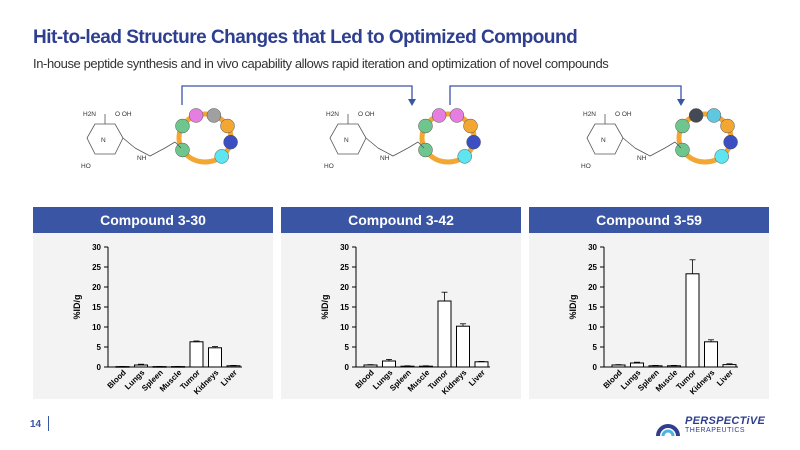  Describe the element at coordinates (659, 139) in the screenshot. I see `structure-compound-3-59: H2N O OH HO NH N` at that location.